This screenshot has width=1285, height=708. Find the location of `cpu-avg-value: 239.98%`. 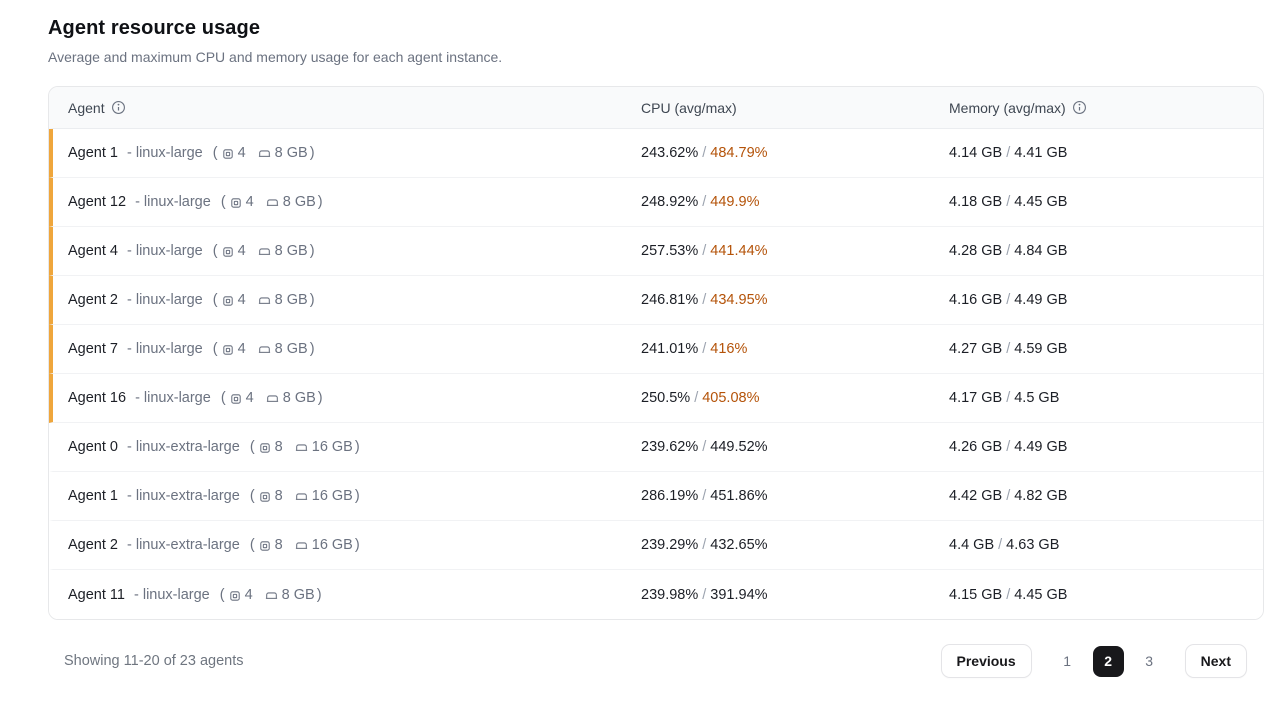

cpu-avg-value: 239.98% is located at coordinates (670, 594).